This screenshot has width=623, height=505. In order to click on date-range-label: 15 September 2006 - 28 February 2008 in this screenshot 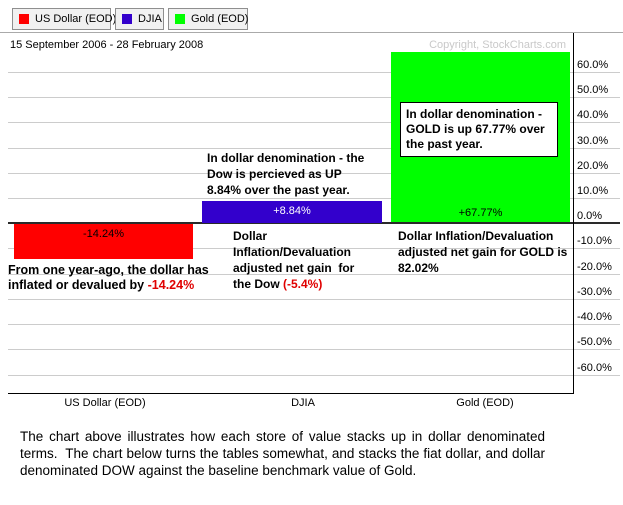, I will do `click(107, 45)`.